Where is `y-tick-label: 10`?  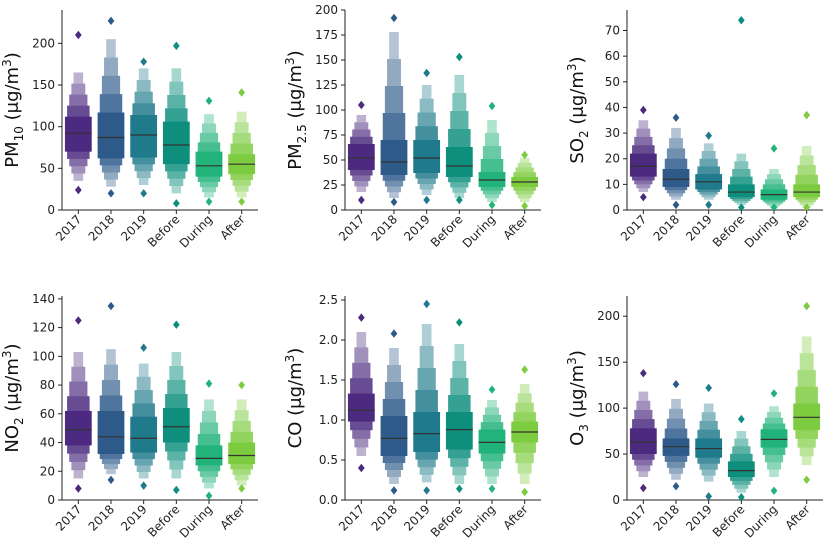 y-tick-label: 10 is located at coordinates (612, 184).